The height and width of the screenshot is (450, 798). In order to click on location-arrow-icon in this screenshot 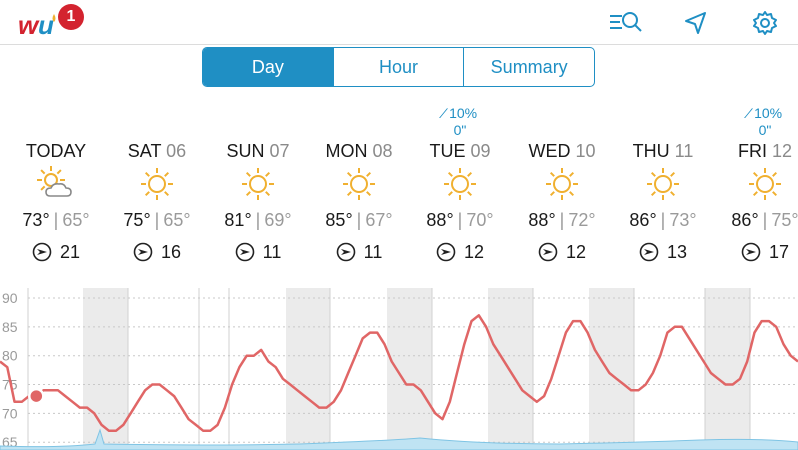, I will do `click(696, 23)`.